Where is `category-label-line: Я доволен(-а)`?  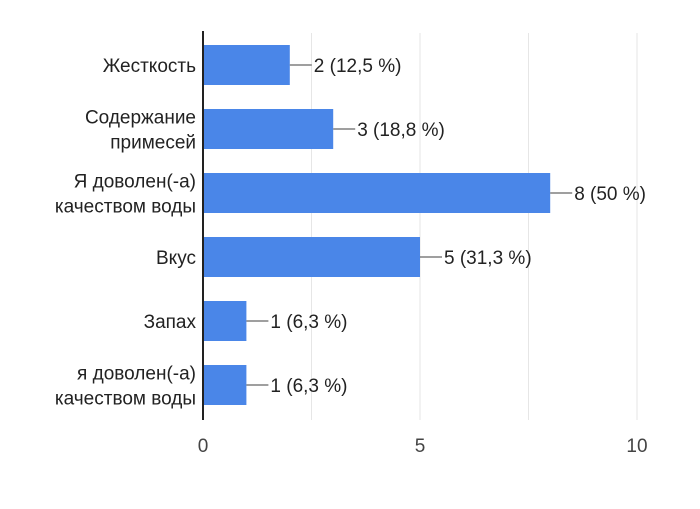
category-label-line: Я доволен(-а) is located at coordinates (135, 182).